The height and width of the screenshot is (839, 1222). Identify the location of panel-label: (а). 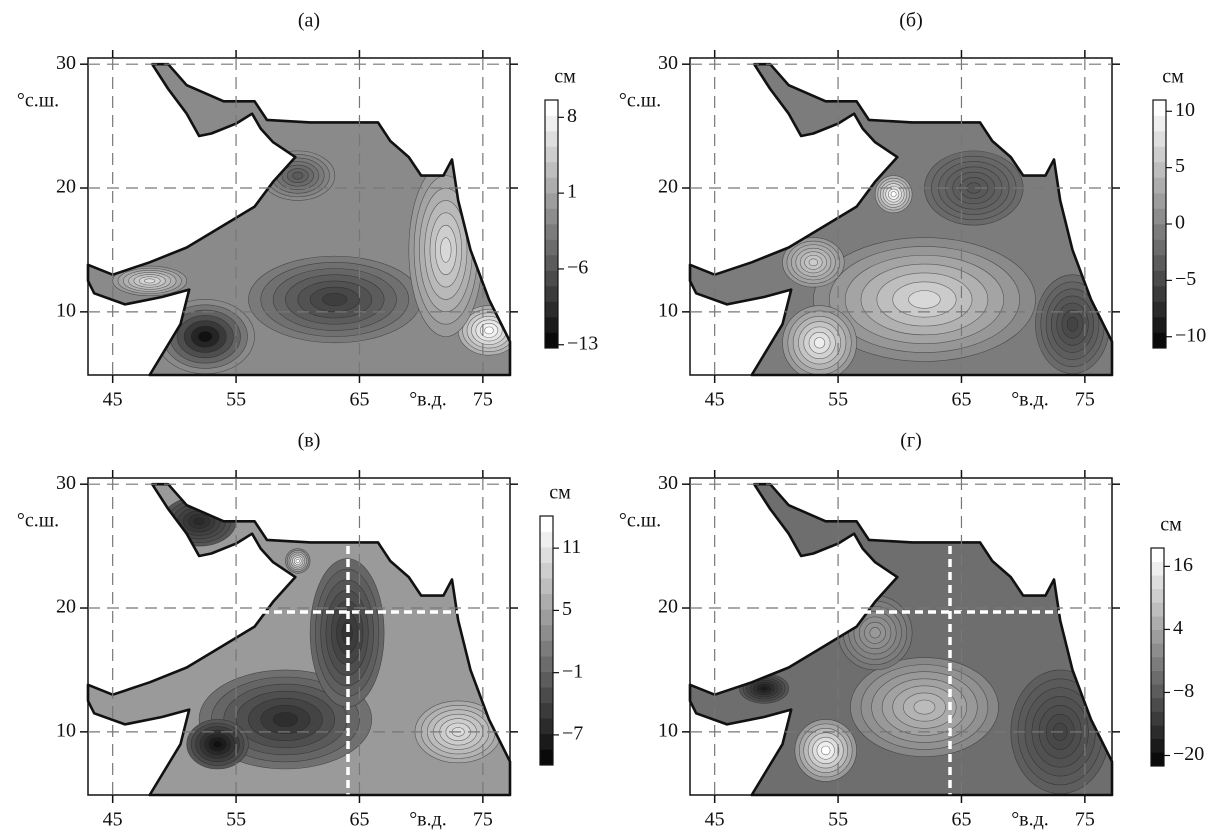
(309, 21).